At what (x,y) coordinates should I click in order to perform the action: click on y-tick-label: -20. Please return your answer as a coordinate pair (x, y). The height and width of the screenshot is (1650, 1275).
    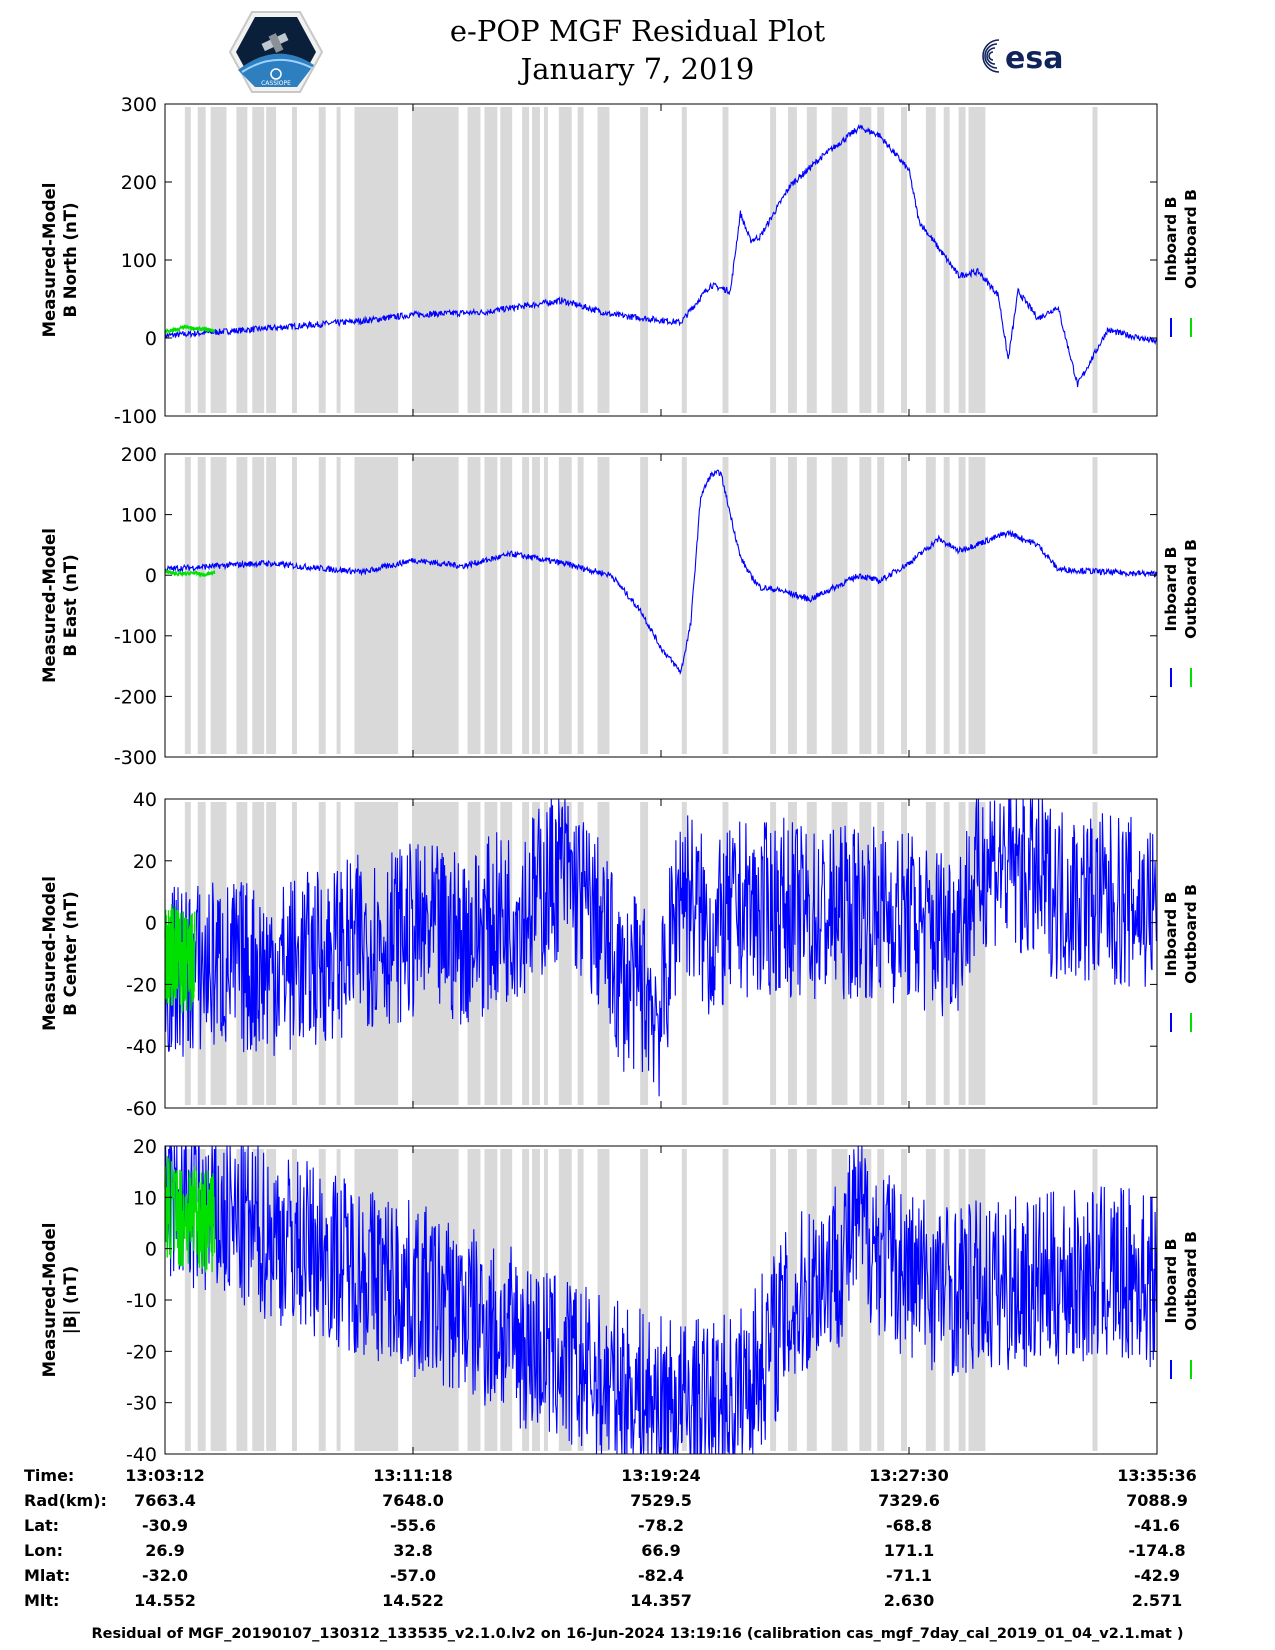
    Looking at the image, I should click on (141, 1352).